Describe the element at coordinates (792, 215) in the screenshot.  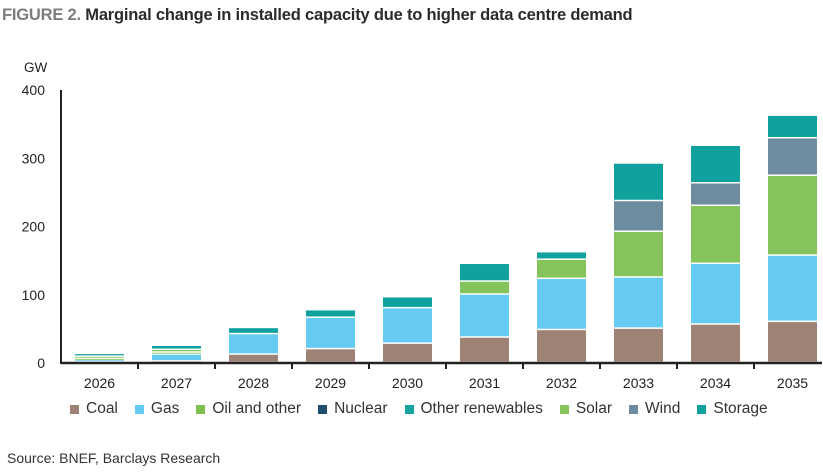
I see `bar-segment-solar-2035` at that location.